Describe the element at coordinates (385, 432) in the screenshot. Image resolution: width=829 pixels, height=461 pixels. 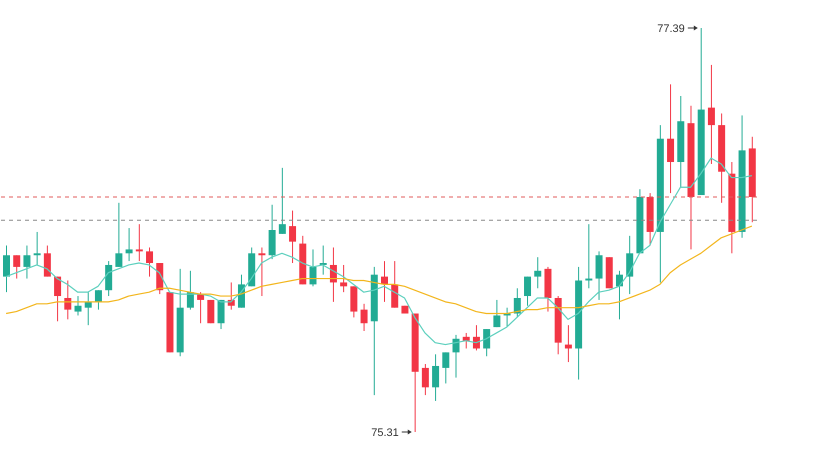
I see `annotation: 75.31` at that location.